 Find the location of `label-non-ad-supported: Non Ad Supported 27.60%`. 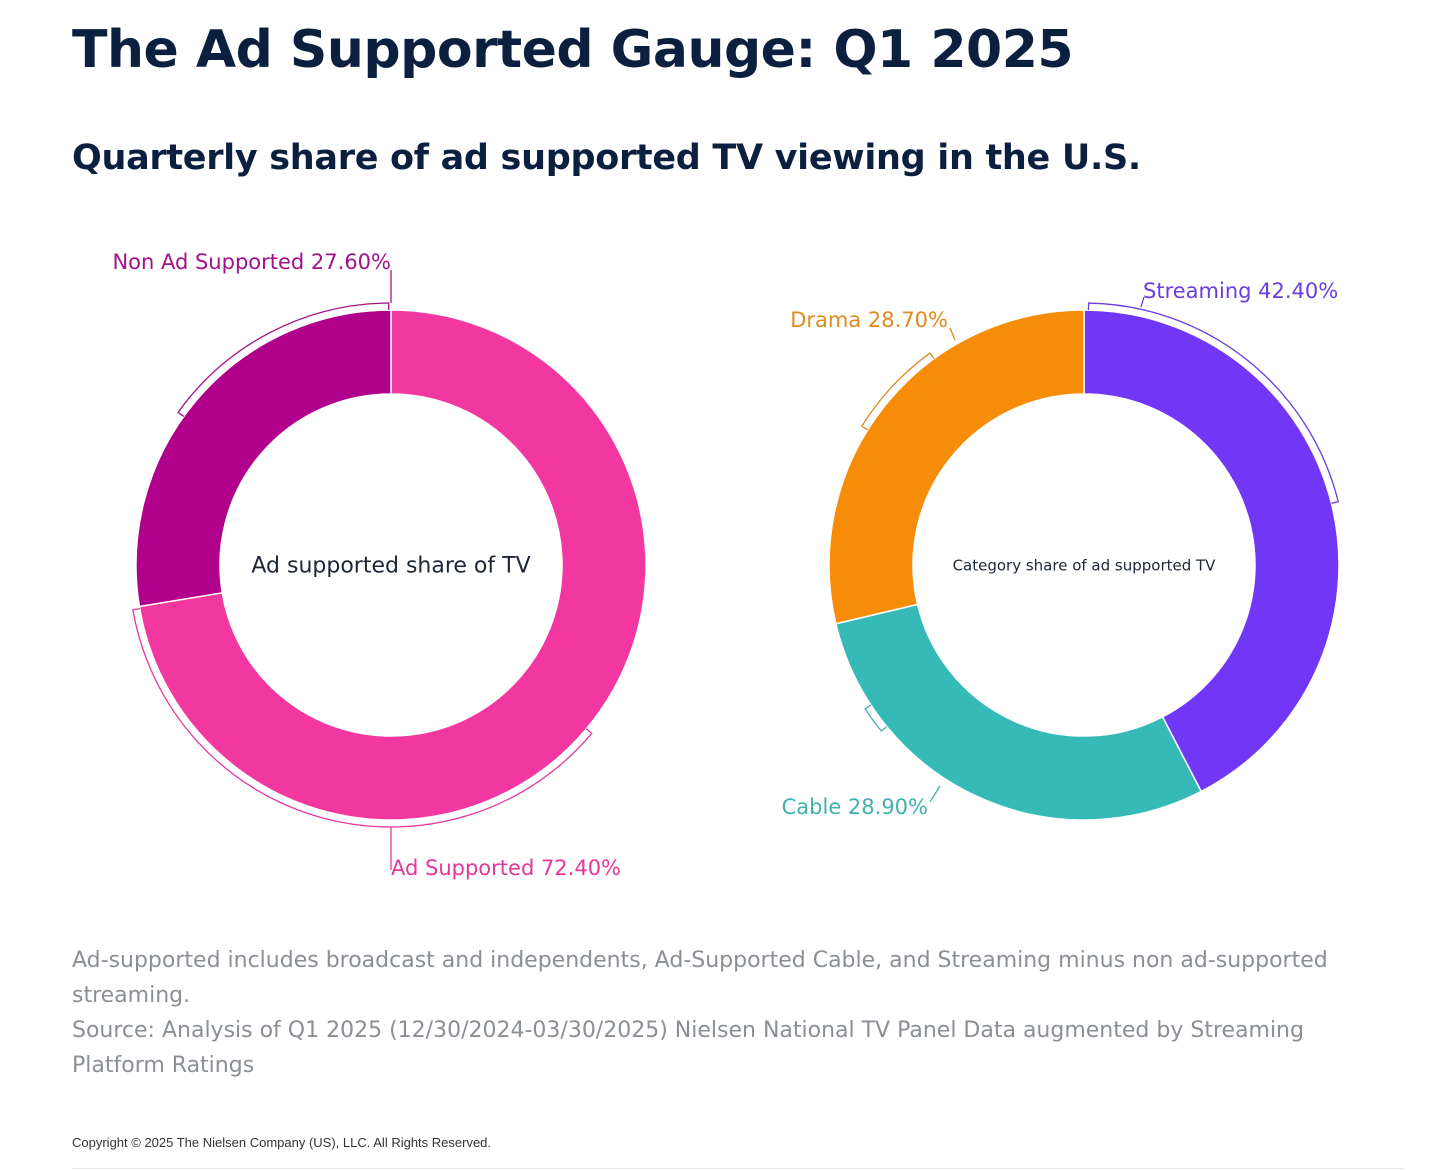

label-non-ad-supported: Non Ad Supported 27.60% is located at coordinates (251, 262).